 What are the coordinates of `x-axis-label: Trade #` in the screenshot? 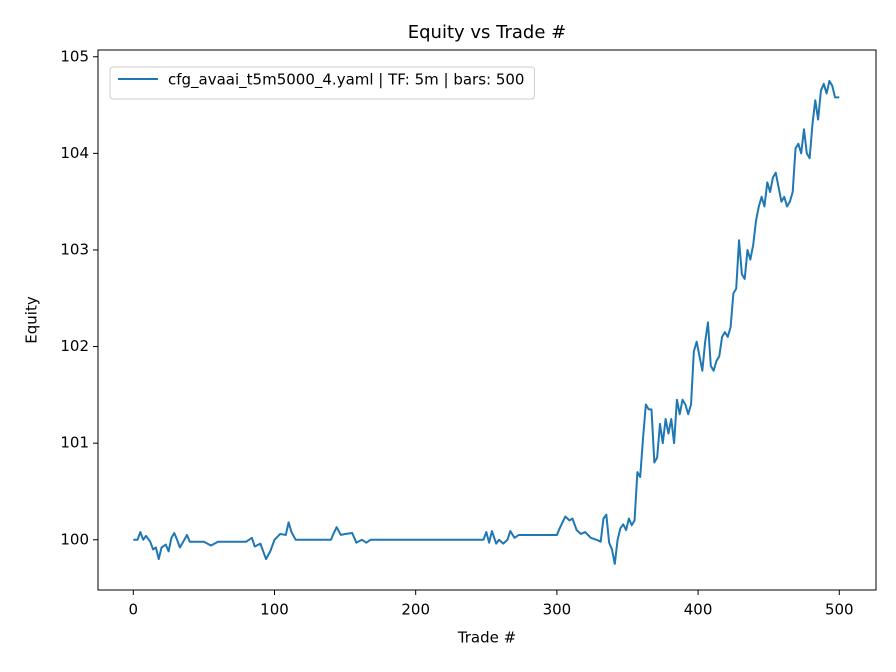 It's located at (486, 638).